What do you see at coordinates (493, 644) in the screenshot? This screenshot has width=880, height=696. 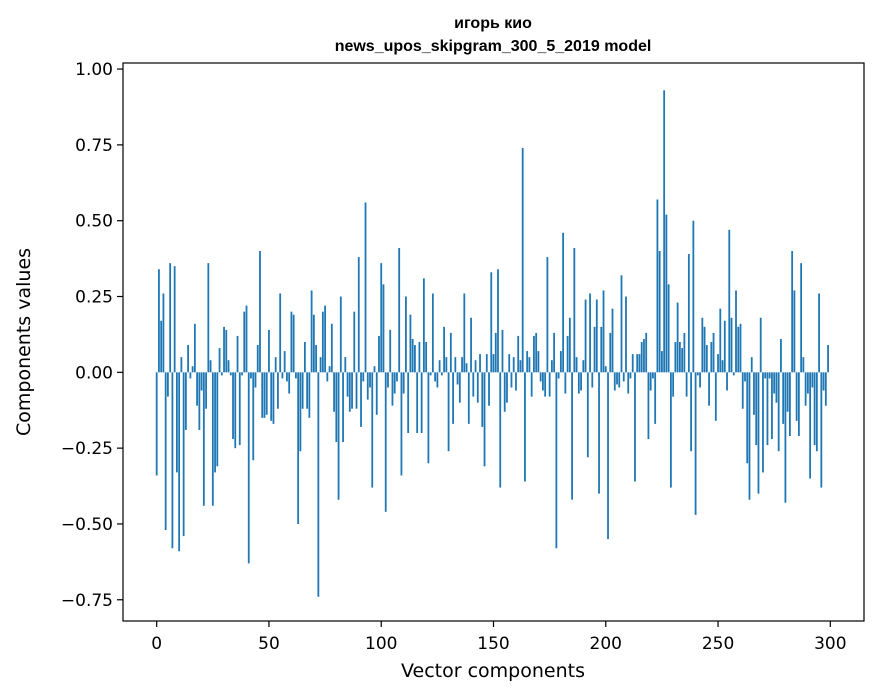 I see `x-tick-label: 150` at bounding box center [493, 644].